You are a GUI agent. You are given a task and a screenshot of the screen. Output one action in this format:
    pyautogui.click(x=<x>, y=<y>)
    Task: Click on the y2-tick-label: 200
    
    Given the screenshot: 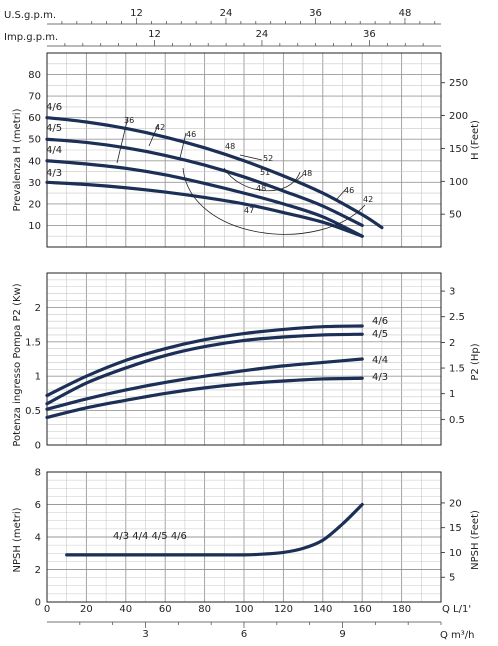 What is the action you would take?
    pyautogui.click(x=458, y=116)
    